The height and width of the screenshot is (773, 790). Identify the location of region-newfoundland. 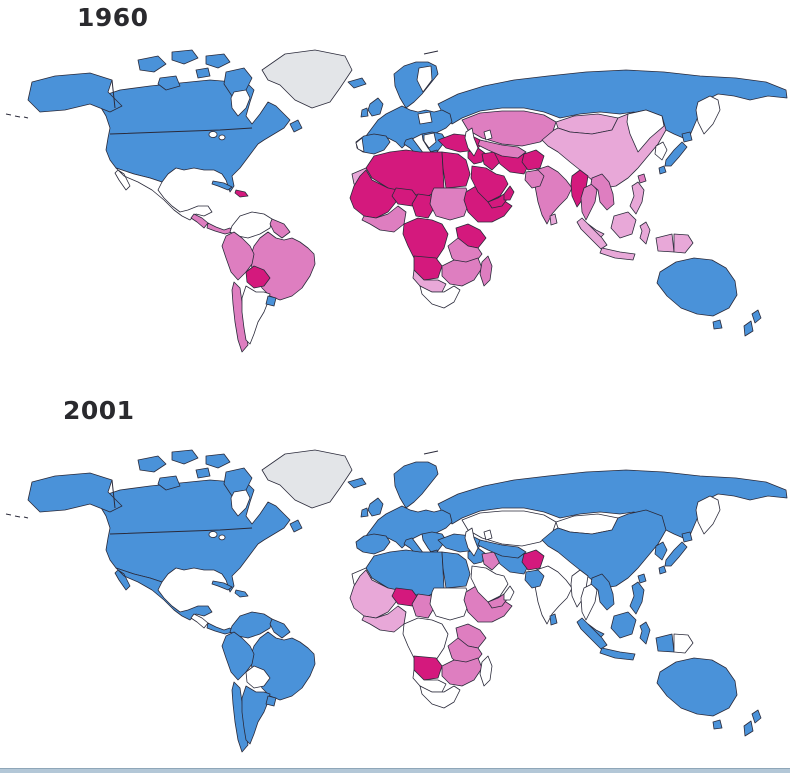
(296, 526).